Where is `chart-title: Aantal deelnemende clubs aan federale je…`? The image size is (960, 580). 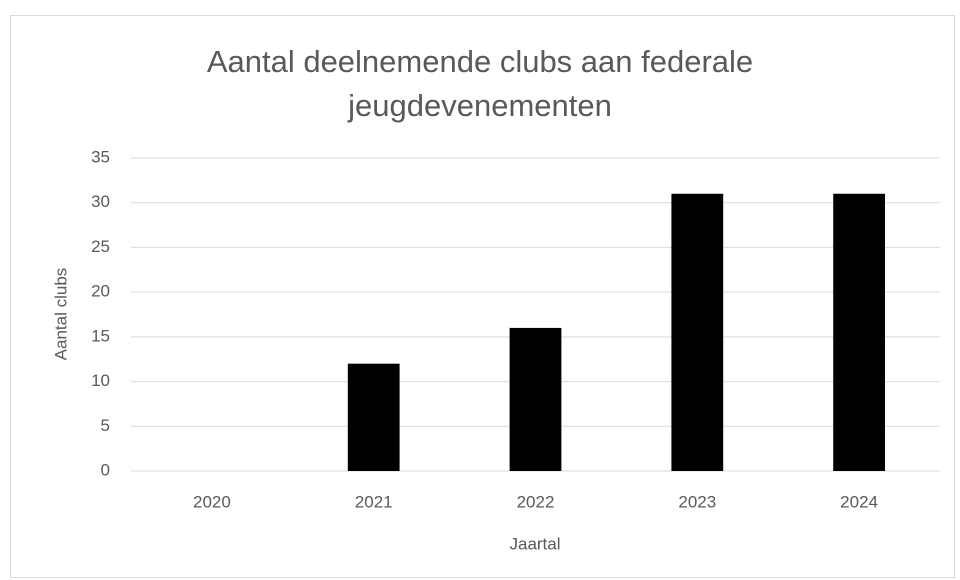 chart-title: Aantal deelnemende clubs aan federale je… is located at coordinates (480, 83).